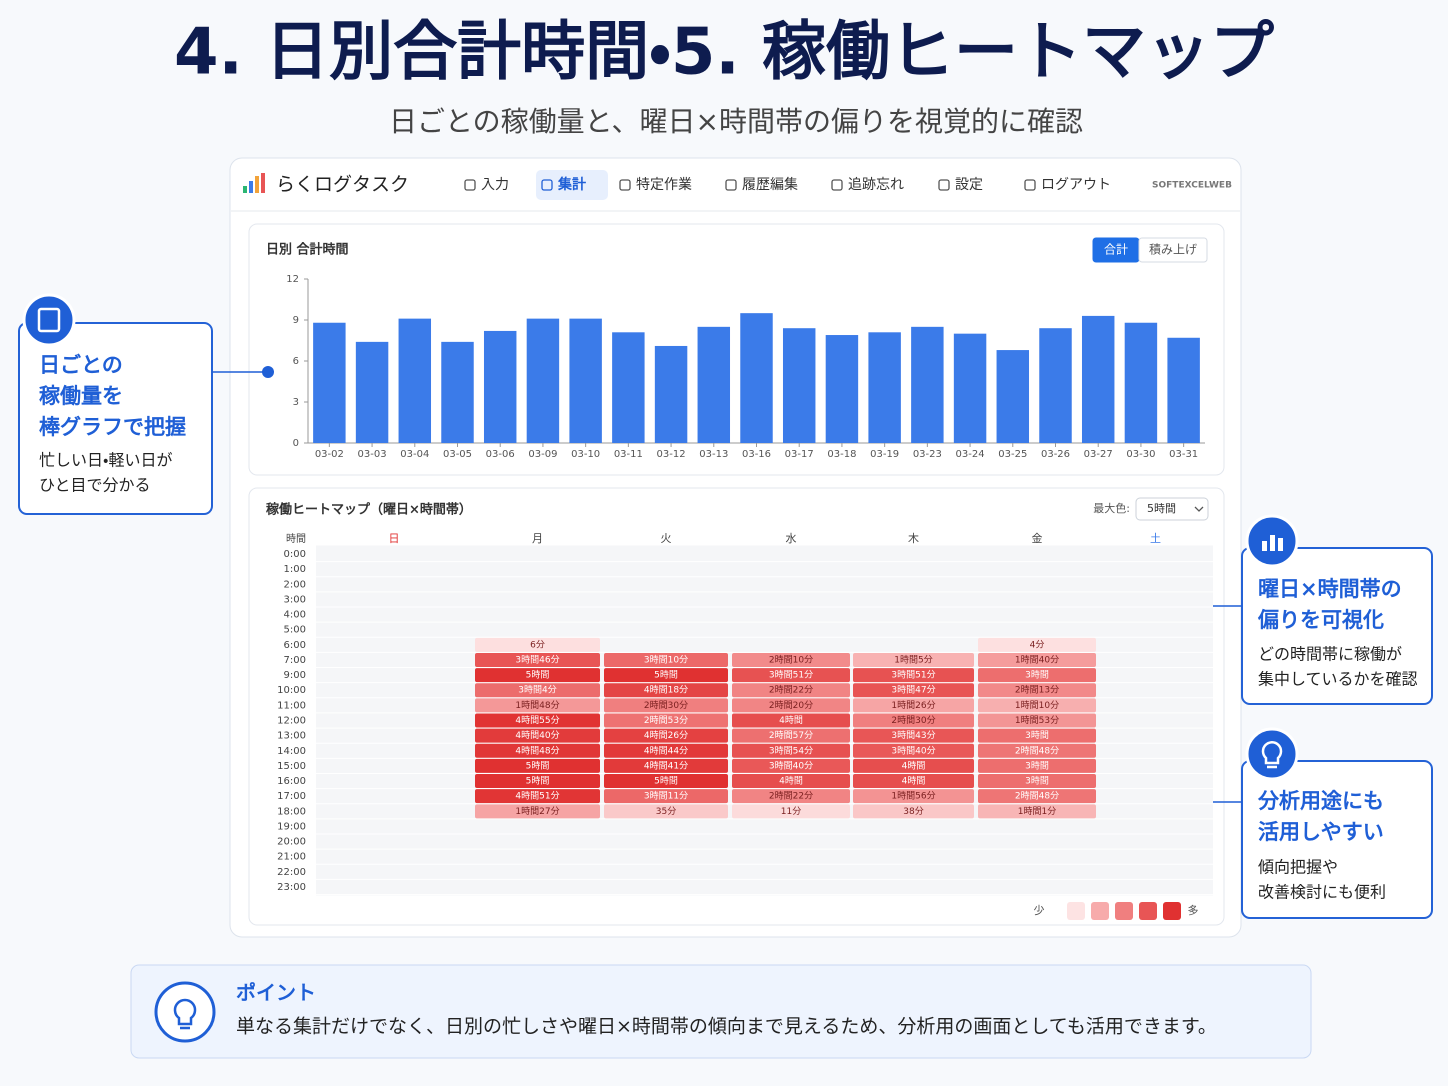 The width and height of the screenshot is (1448, 1086). What do you see at coordinates (296, 361) in the screenshot?
I see `y-tick-label: 6` at bounding box center [296, 361].